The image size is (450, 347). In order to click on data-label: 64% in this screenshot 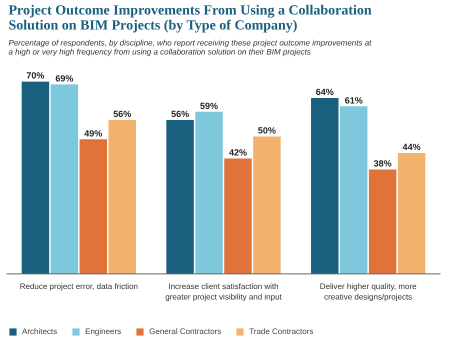, I will do `click(325, 92)`.